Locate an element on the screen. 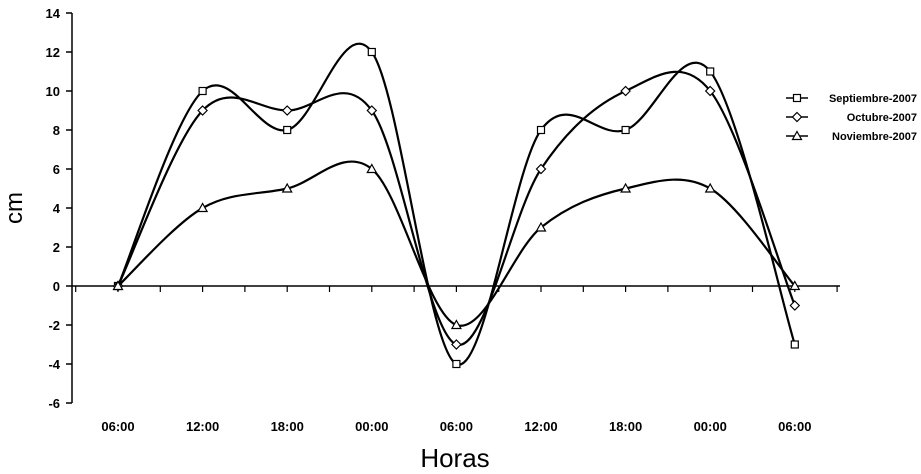  legend-item: Noviembre-2007 is located at coordinates (851, 136).